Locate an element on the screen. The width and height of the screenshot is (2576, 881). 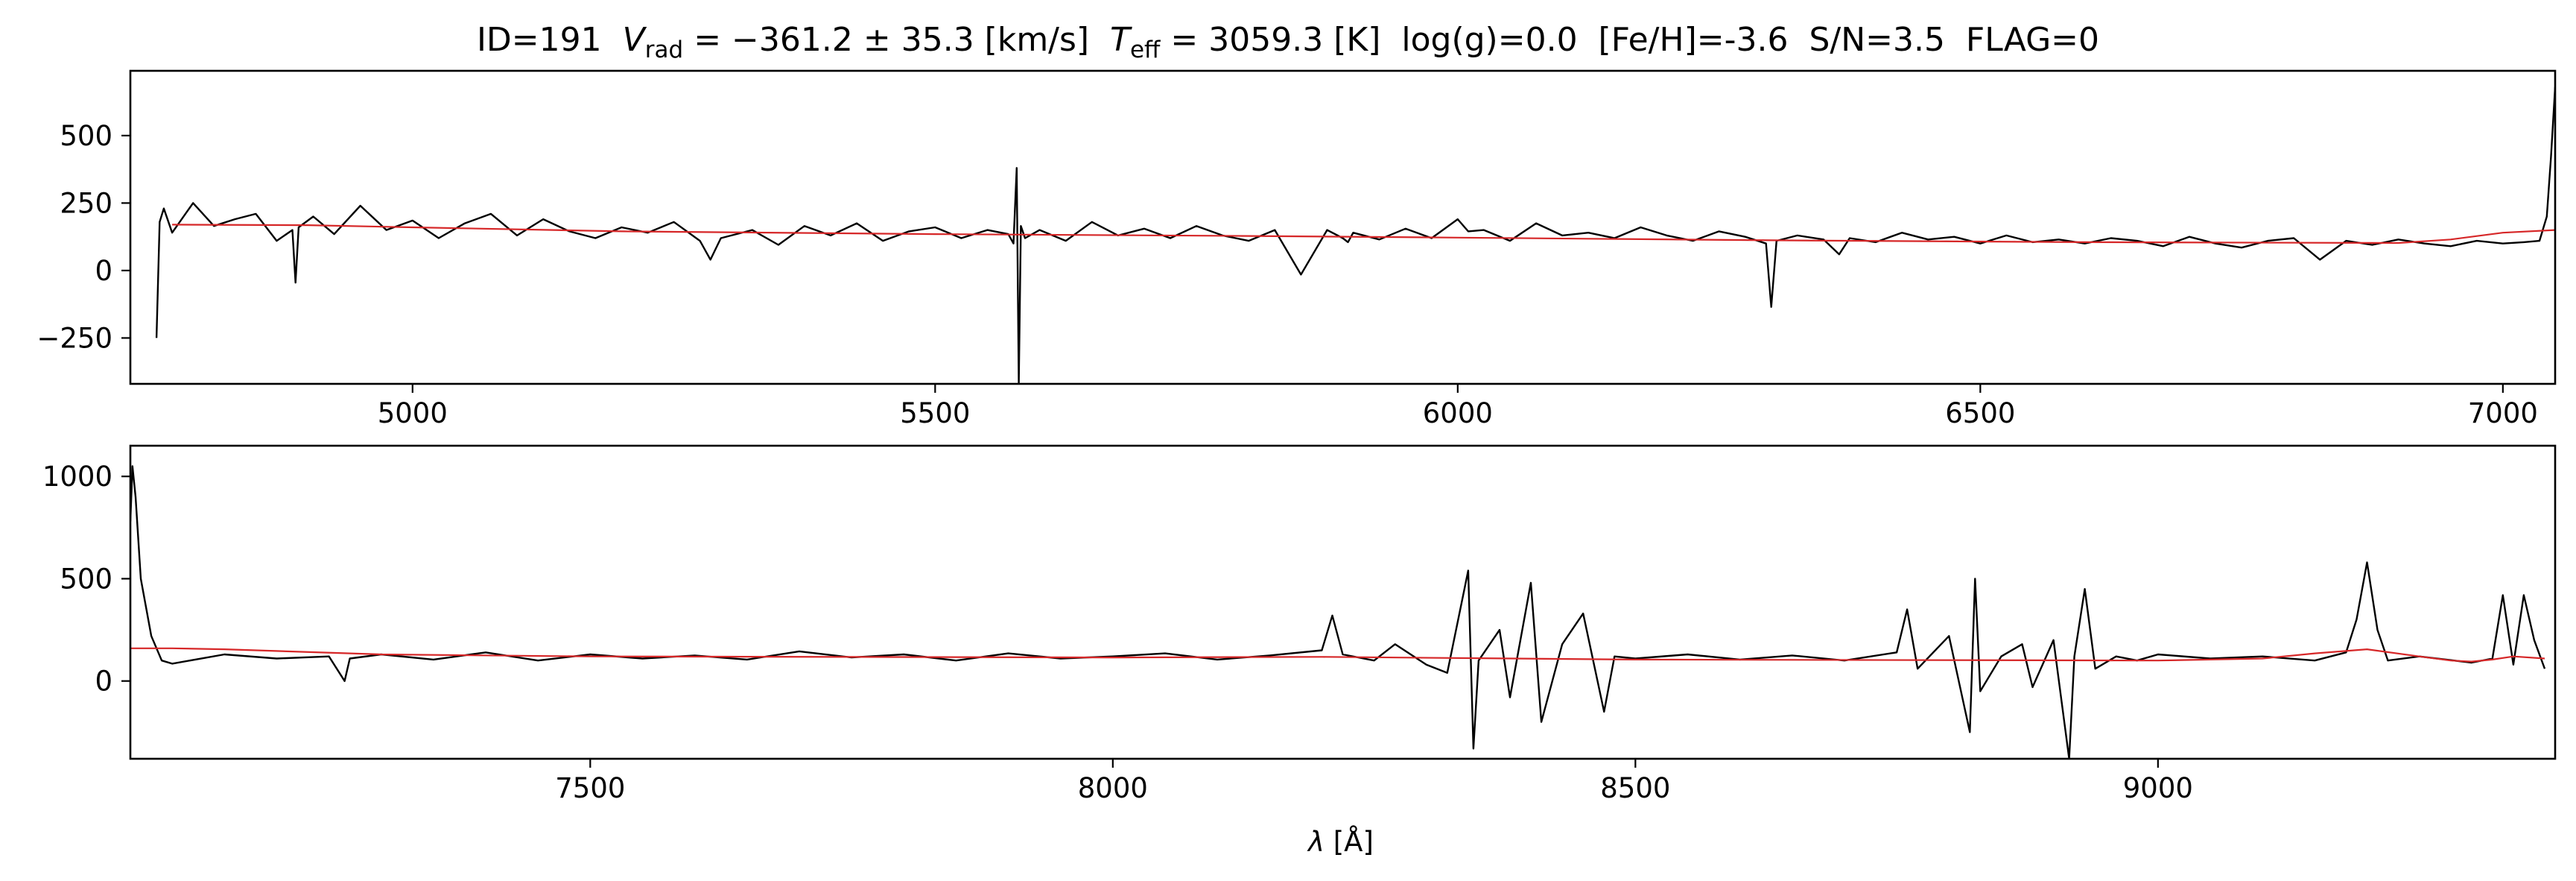
bottom-model-fit-line is located at coordinates (1338, 655).